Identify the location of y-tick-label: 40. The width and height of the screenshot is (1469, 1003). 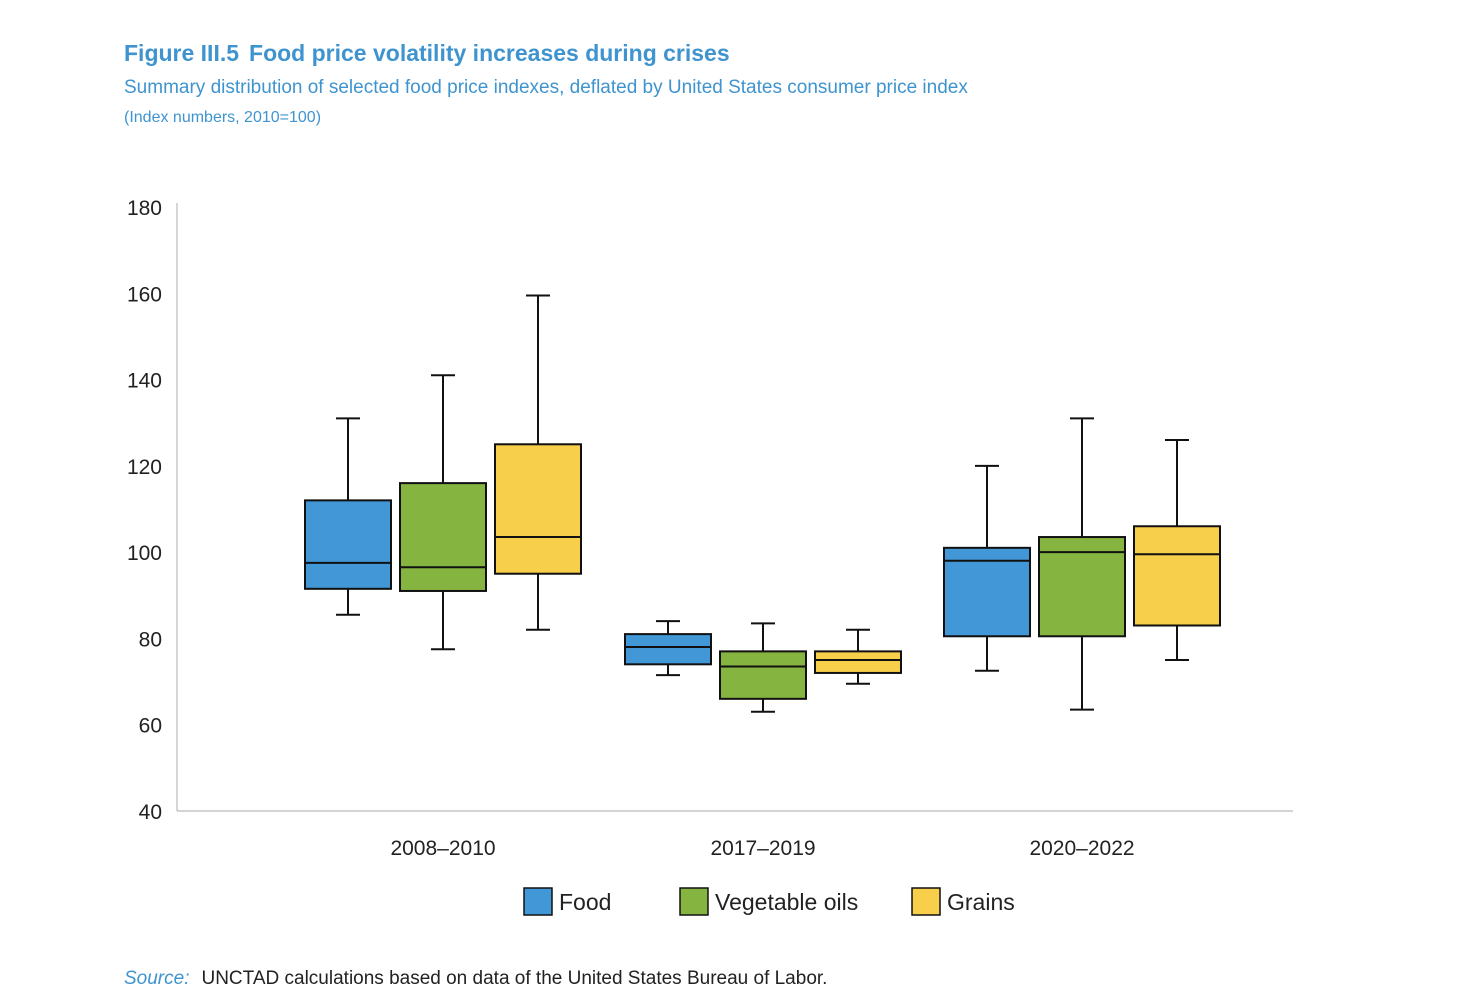
(150, 812).